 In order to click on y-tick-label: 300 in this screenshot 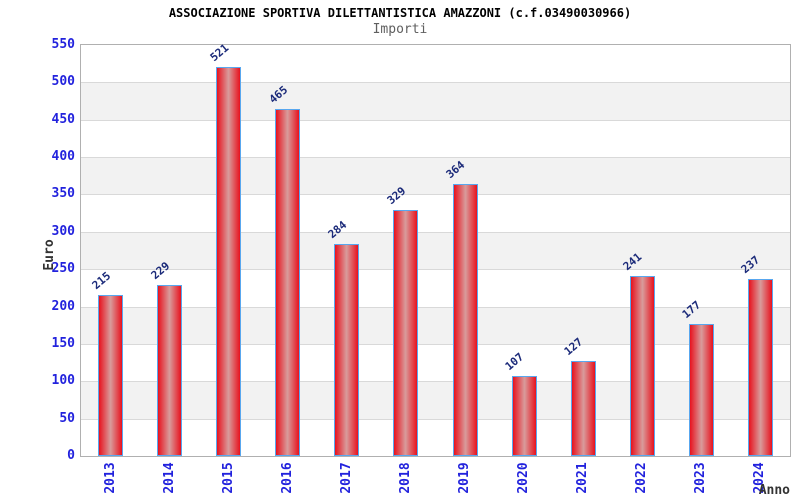, I will do `click(63, 231)`.